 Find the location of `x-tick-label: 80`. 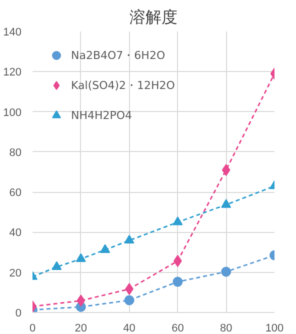

x-tick-label: 80 is located at coordinates (226, 328).